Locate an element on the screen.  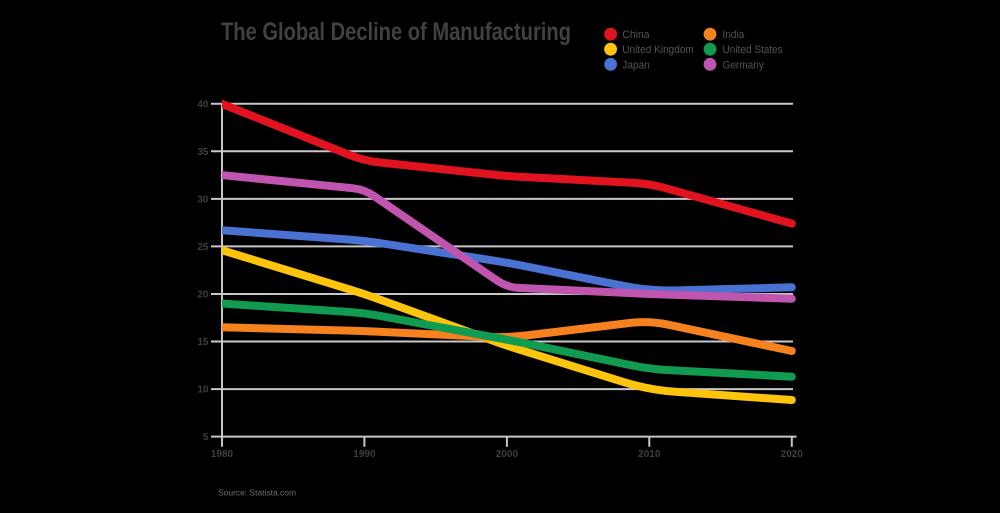
svg-text:The Global Decline of Manufact: The Global Decline of Manufacturing is located at coordinates (396, 32).